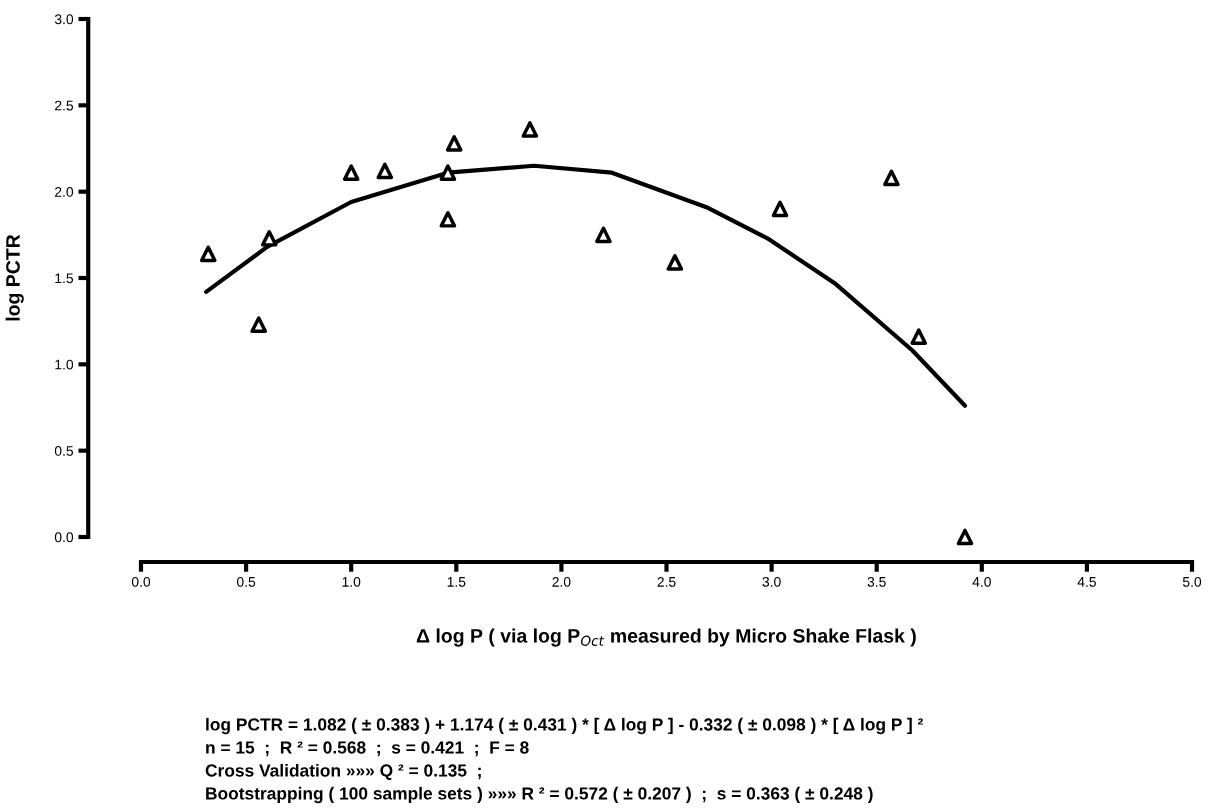 This screenshot has width=1209, height=809. What do you see at coordinates (666, 637) in the screenshot?
I see `x-axis-title: Δ log P ( via log P$_{Oct}$ measured by Micro Shake Flask )` at bounding box center [666, 637].